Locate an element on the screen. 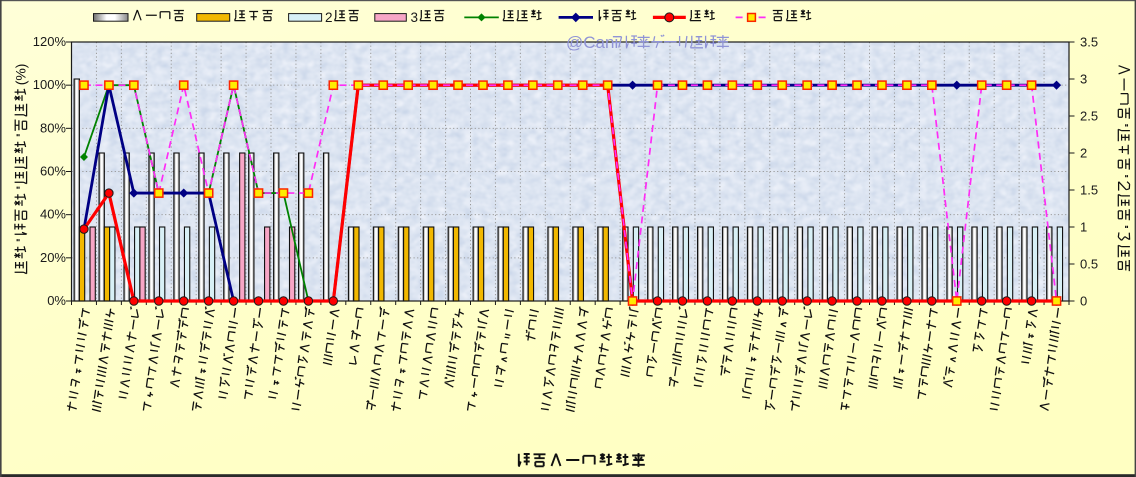 The height and width of the screenshot is (477, 1136). svg-text: 120% is located at coordinates (50, 41).